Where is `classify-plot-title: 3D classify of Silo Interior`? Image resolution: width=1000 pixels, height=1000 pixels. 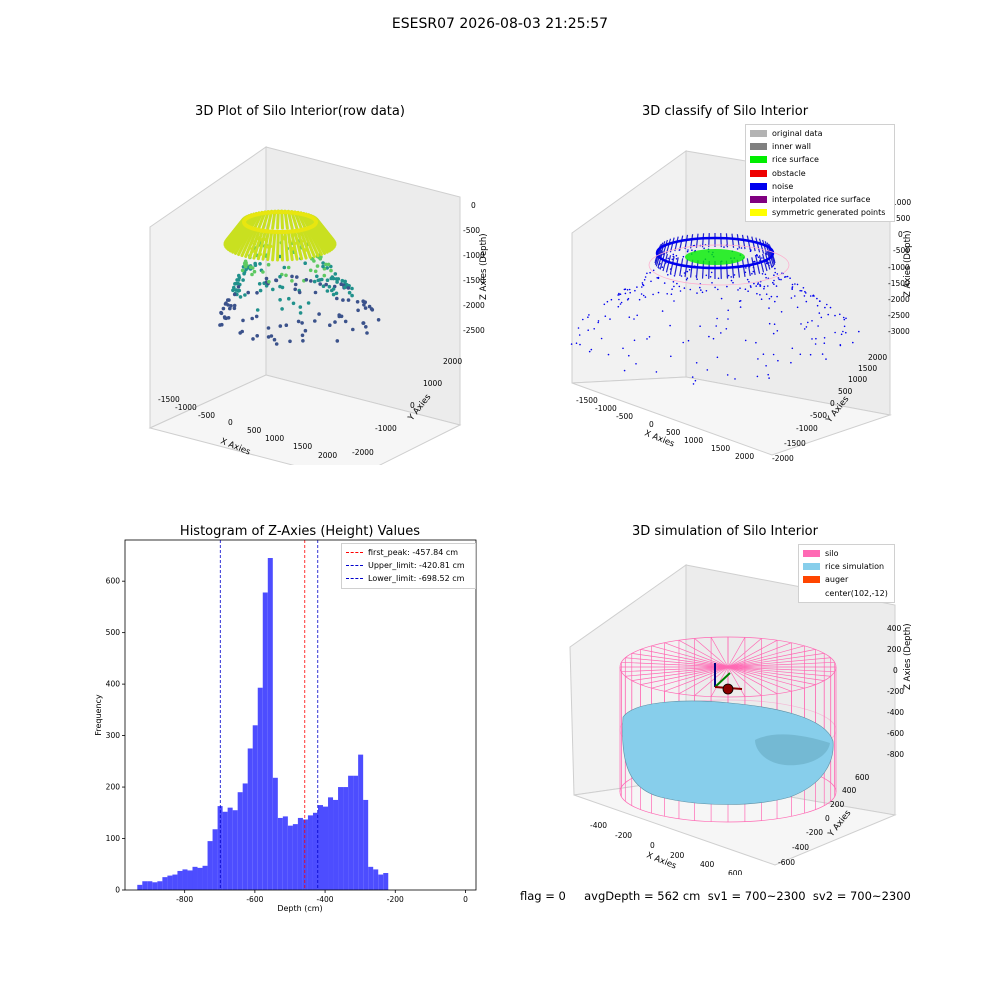 classify-plot-title: 3D classify of Silo Interior is located at coordinates (725, 111).